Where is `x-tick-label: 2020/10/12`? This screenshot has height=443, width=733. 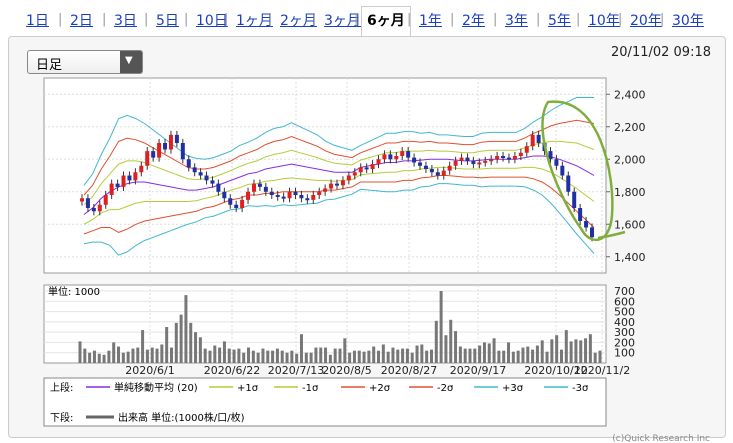 x-tick-label: 2020/10/12 is located at coordinates (555, 370).